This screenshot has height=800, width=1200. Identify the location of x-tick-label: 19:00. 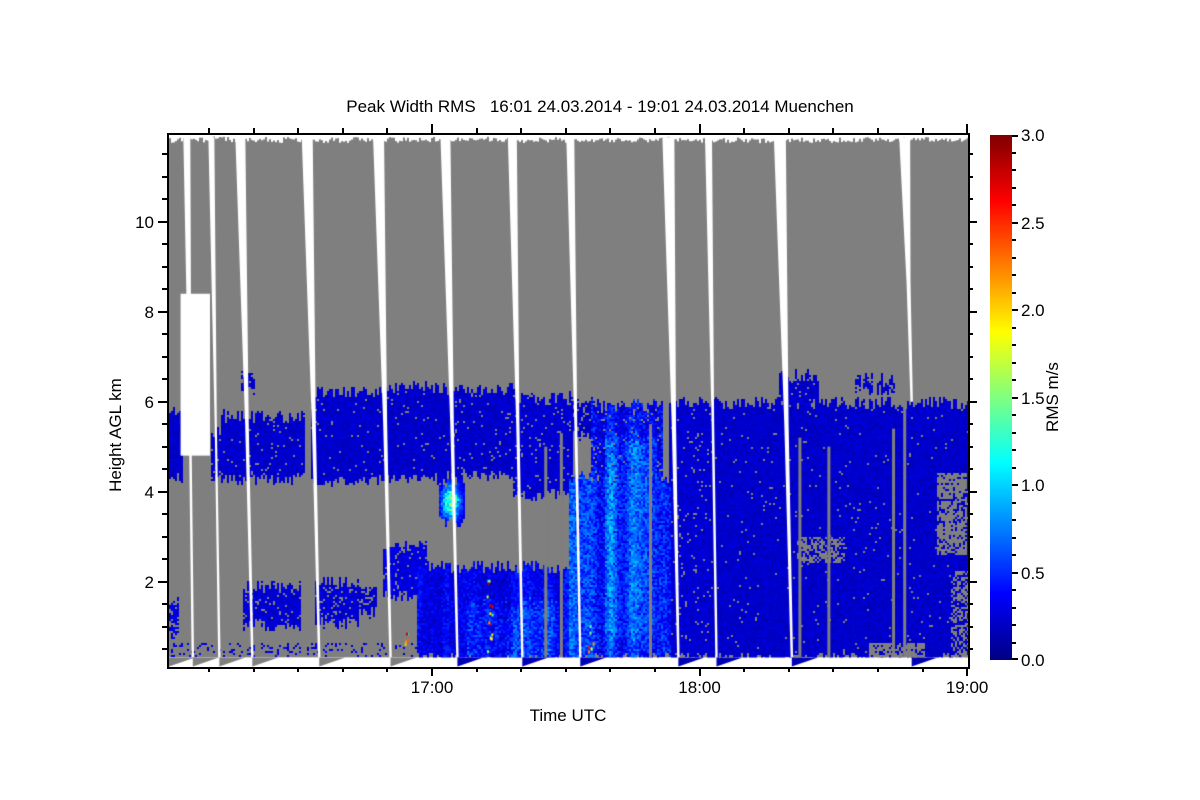
(967, 687).